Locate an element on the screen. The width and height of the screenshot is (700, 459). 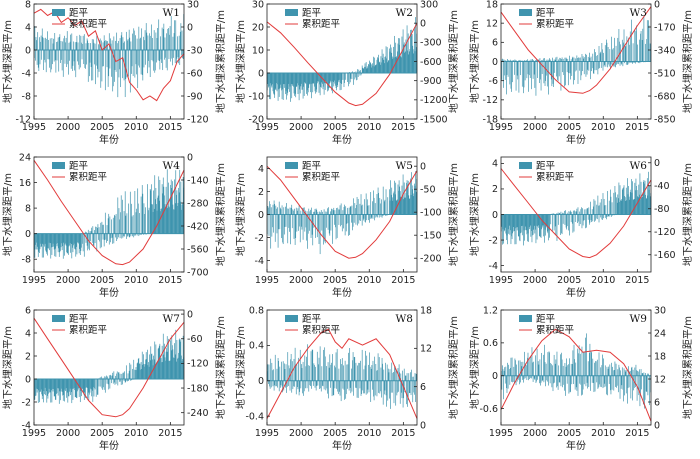
right-tick-label: -40 is located at coordinates (662, 186).